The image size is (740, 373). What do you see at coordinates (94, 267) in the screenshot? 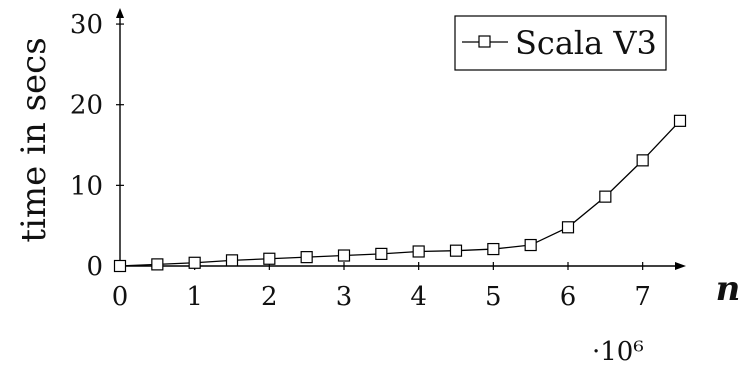
I see `y-tick-label-0: 0` at bounding box center [94, 267].